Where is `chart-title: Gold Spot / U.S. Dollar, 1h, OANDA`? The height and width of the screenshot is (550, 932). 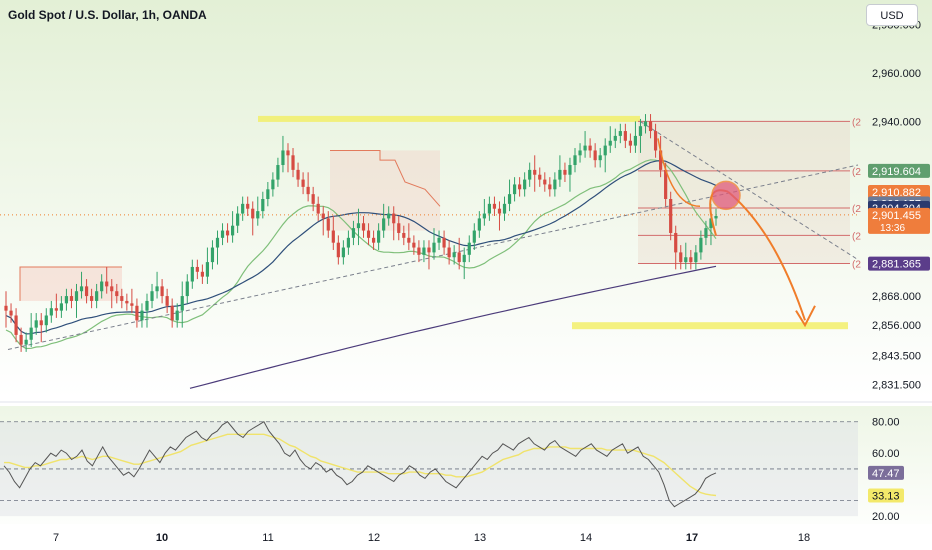
chart-title: Gold Spot / U.S. Dollar, 1h, OANDA is located at coordinates (107, 15).